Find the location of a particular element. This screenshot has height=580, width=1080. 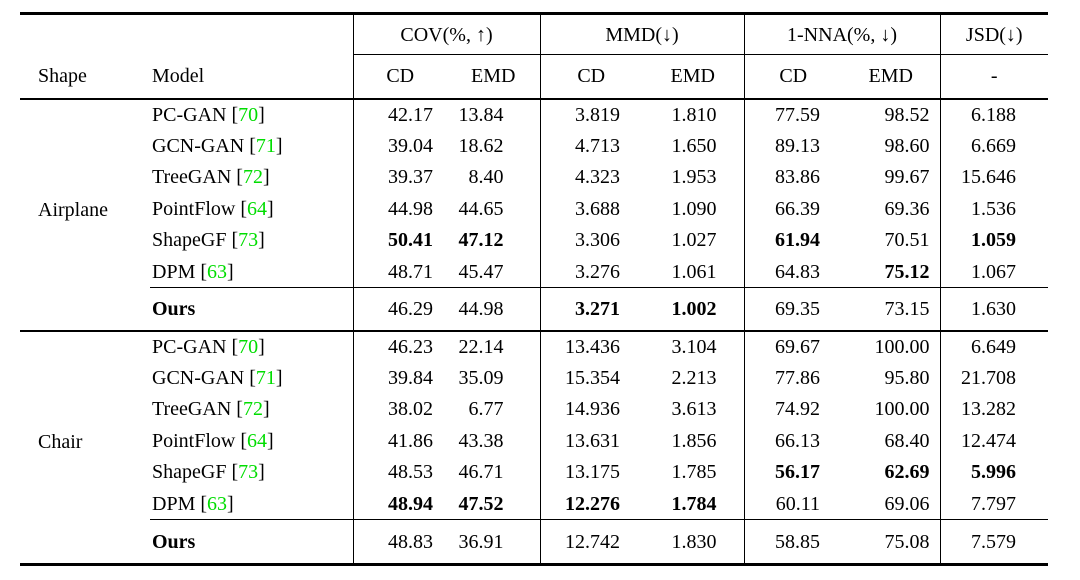

cell-1nna-cd: 77.59 is located at coordinates (792, 114).